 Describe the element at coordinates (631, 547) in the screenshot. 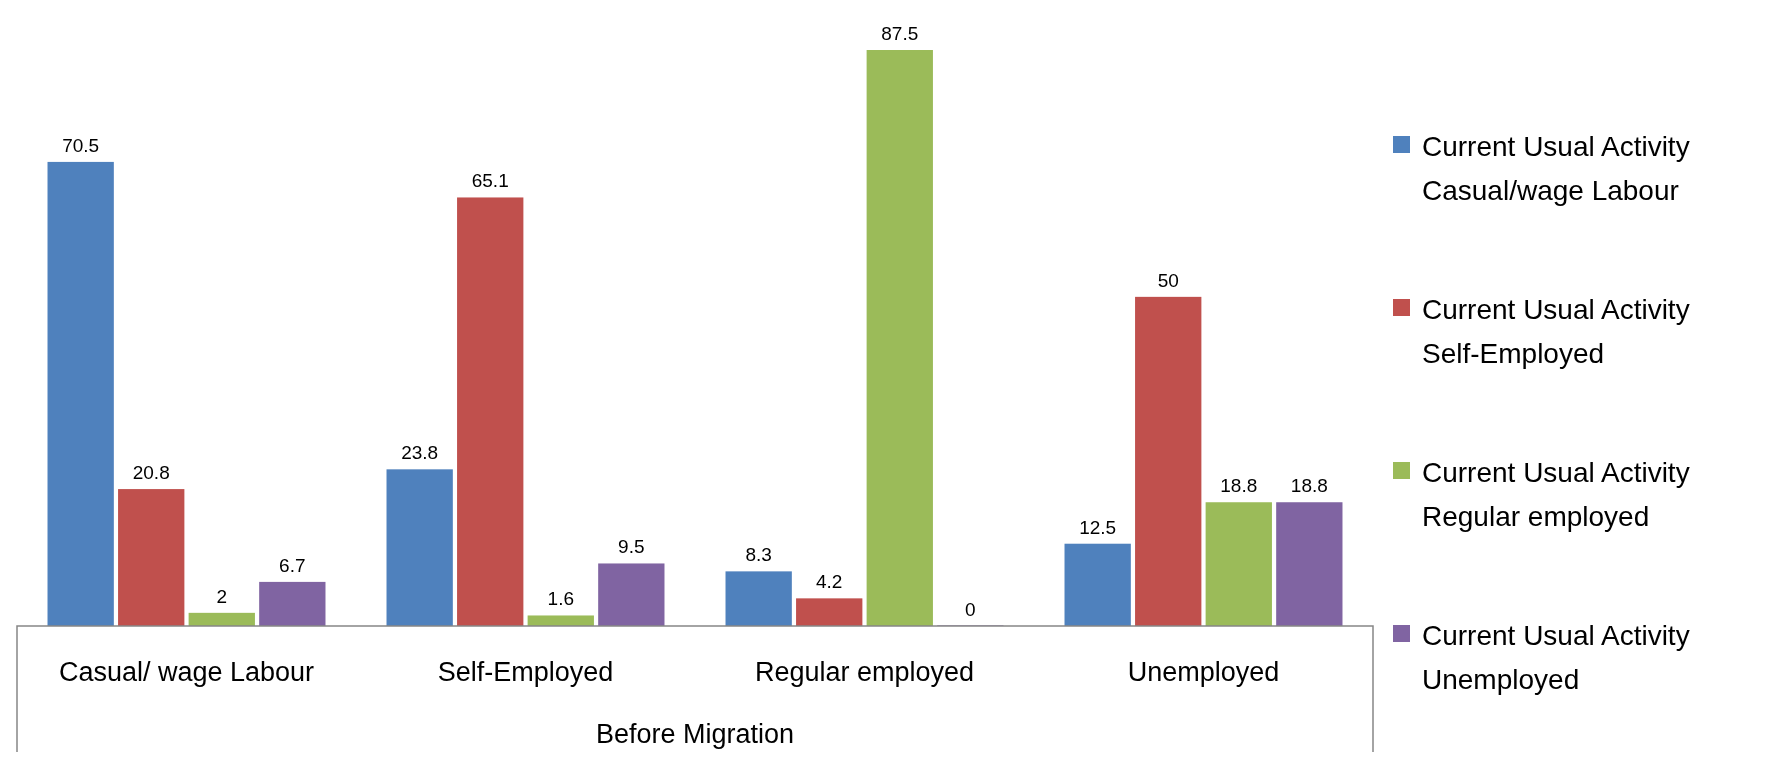

I see `data-label: 9.5` at that location.